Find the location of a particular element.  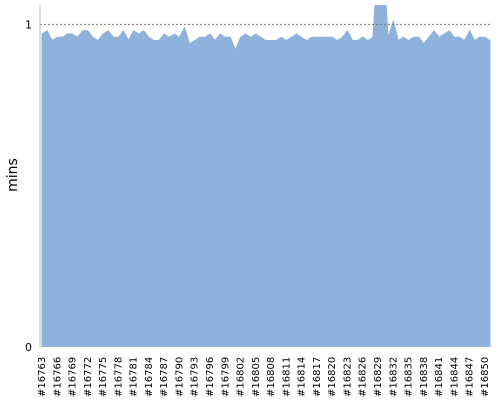

x-tick-label: #16829 is located at coordinates (378, 377).